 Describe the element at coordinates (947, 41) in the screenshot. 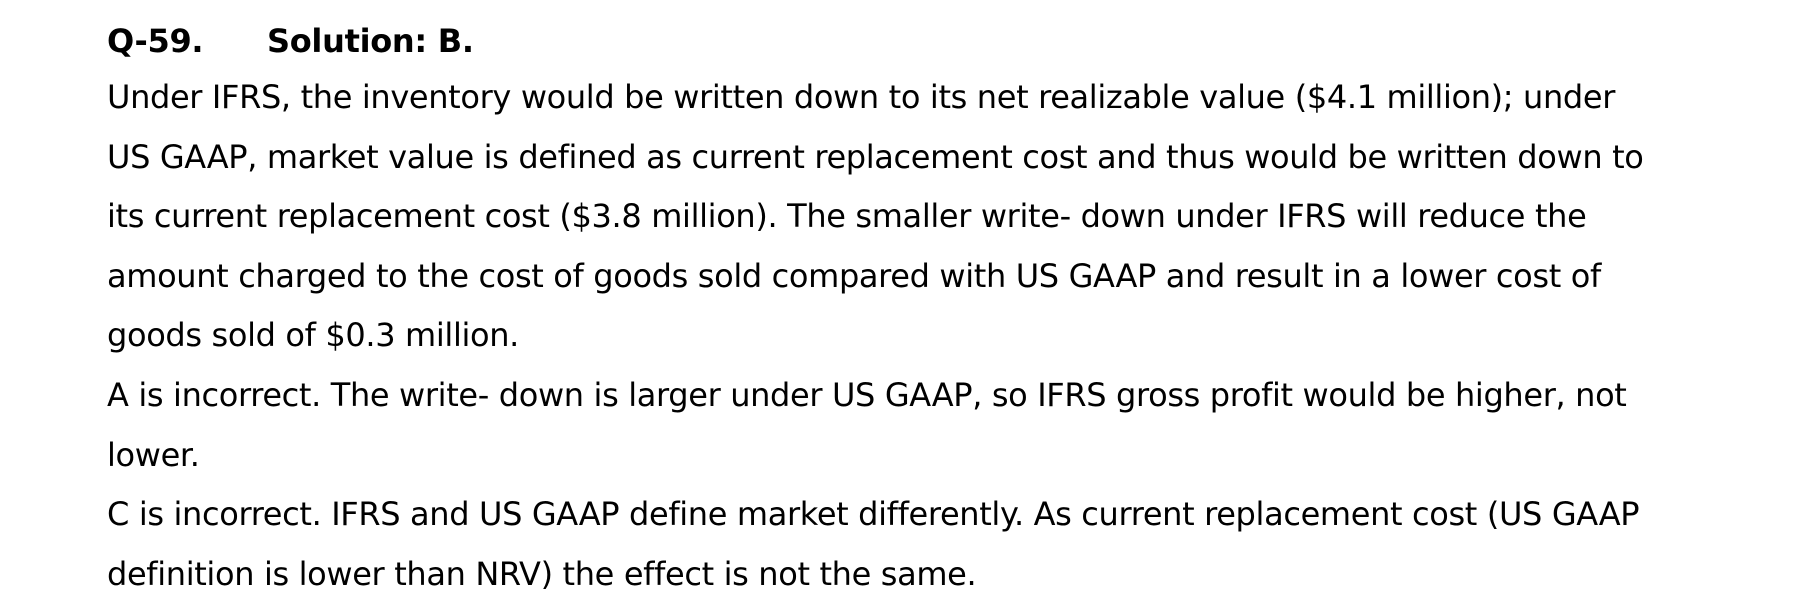

I see `question-heading: Q-59. Solution: B.` at that location.